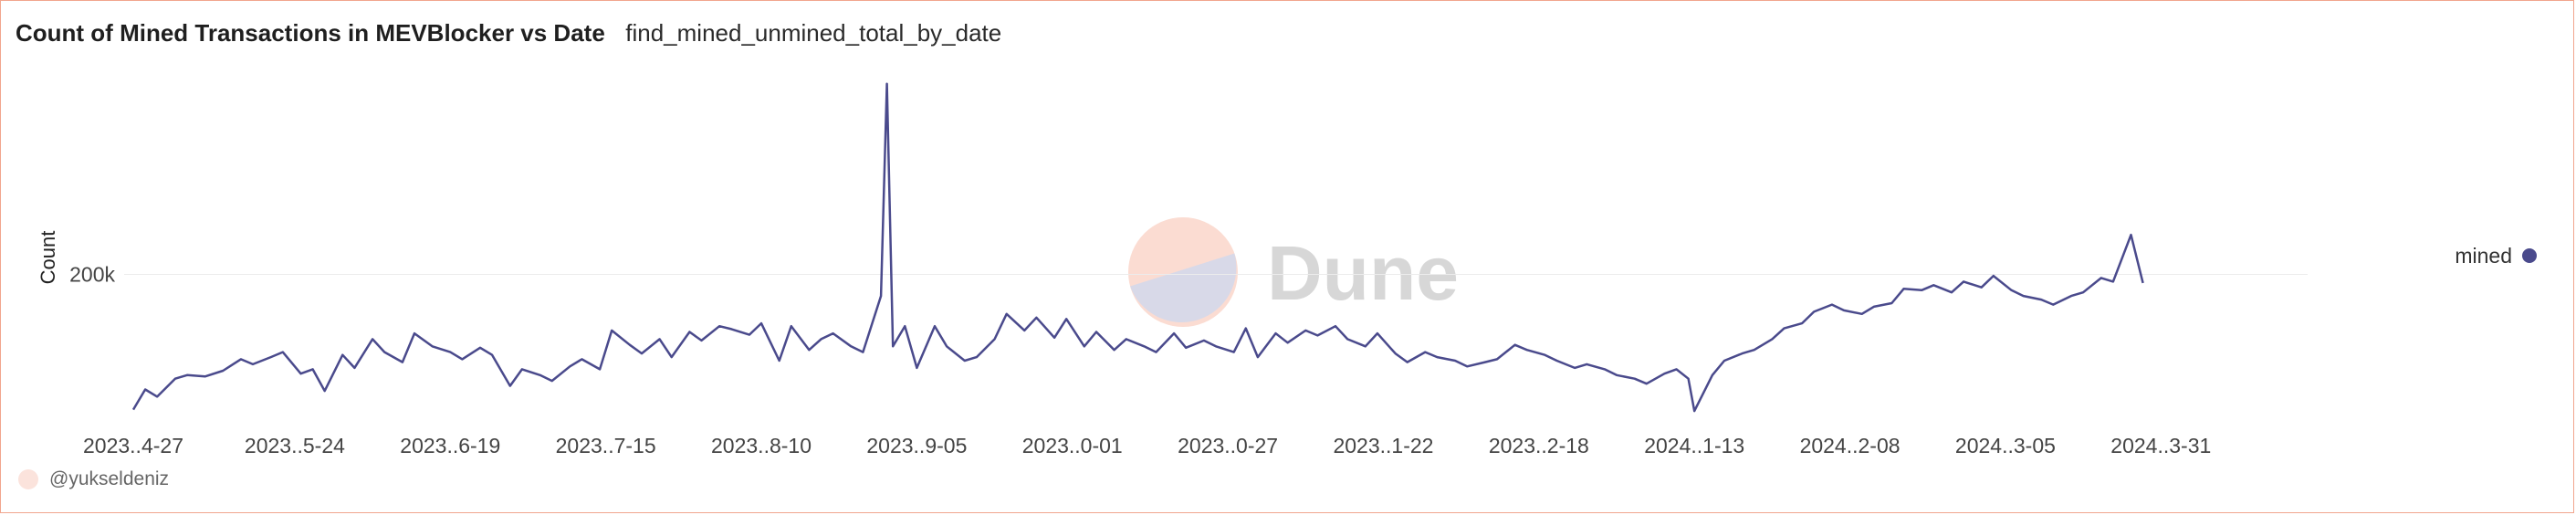 Image resolution: width=2576 pixels, height=515 pixels. What do you see at coordinates (28, 479) in the screenshot?
I see `user-avatar` at bounding box center [28, 479].